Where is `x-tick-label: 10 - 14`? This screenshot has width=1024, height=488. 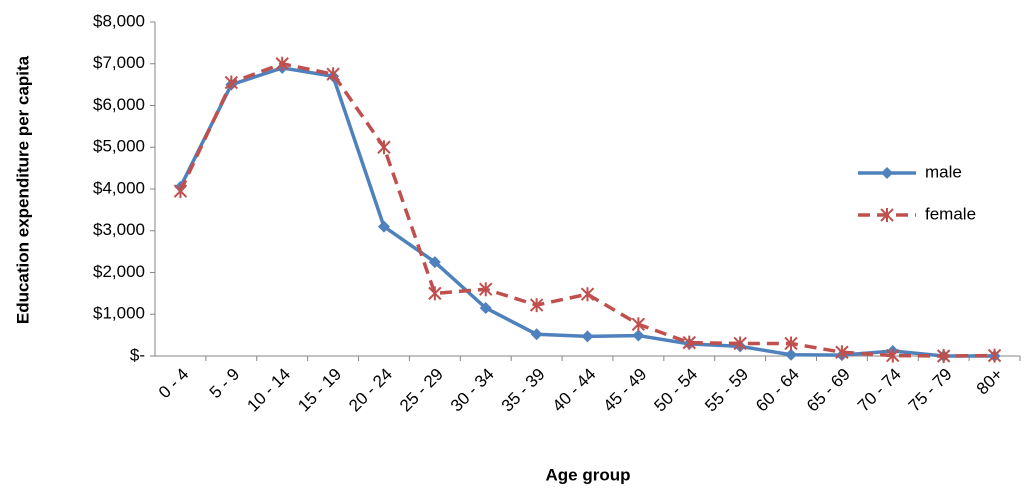
x-tick-label: 10 - 14 is located at coordinates (268, 390).